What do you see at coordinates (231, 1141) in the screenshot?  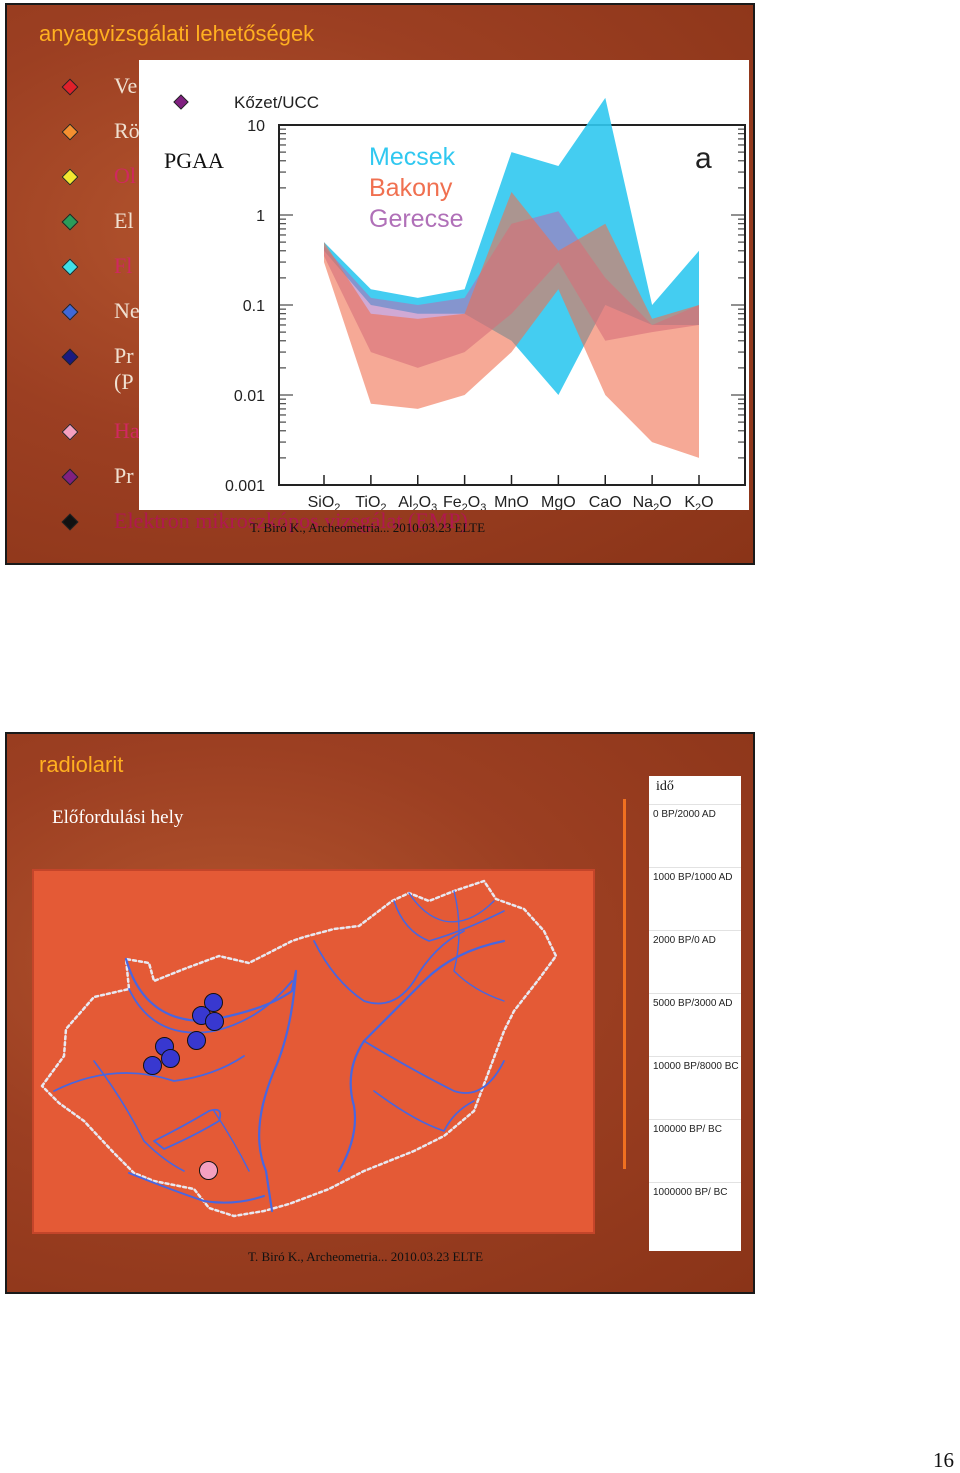 I see `sio-river` at bounding box center [231, 1141].